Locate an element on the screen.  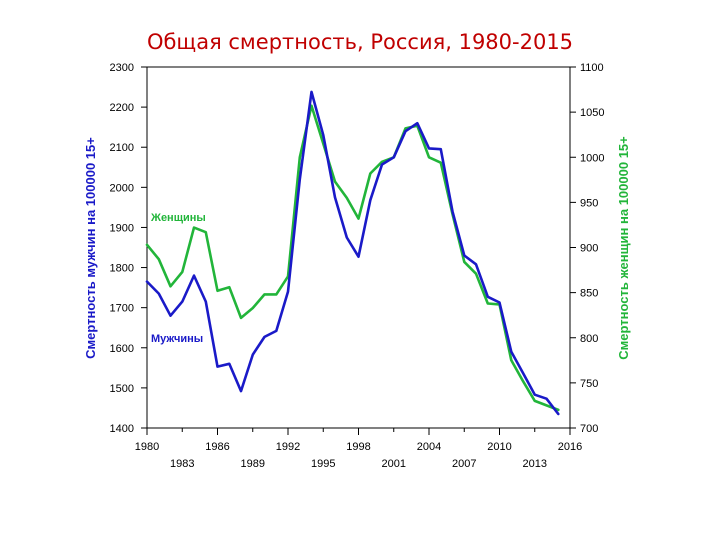
y-right-tick-label: 900 is located at coordinates (589, 249).